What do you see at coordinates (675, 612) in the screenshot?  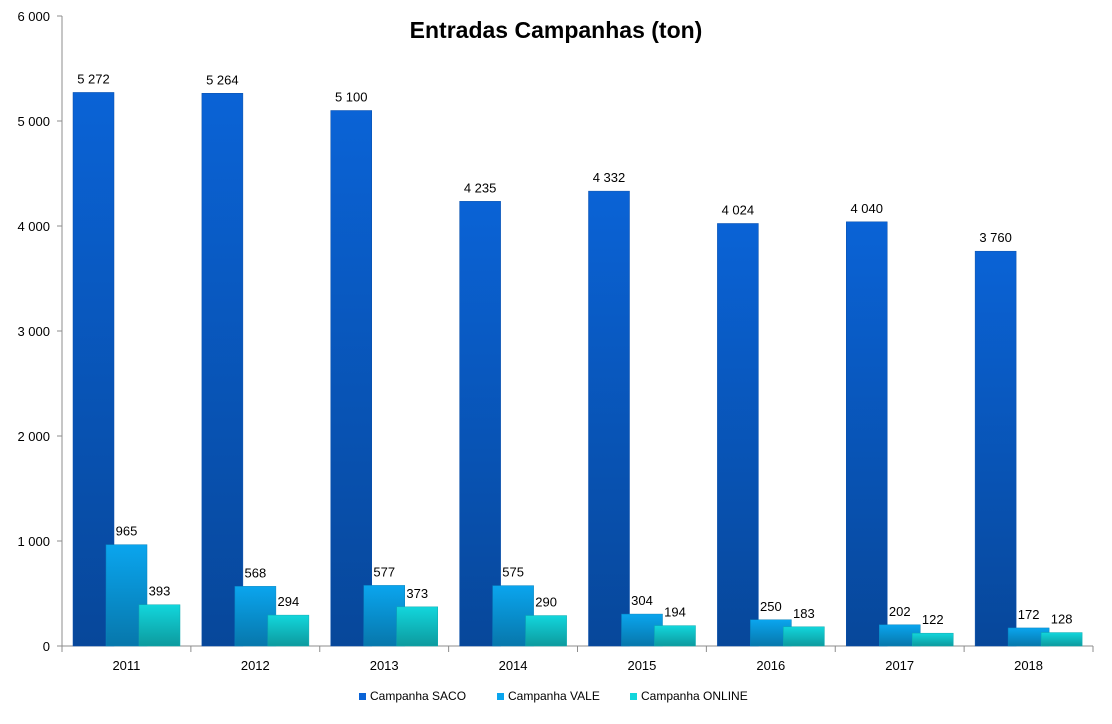 I see `data-label: 194` at bounding box center [675, 612].